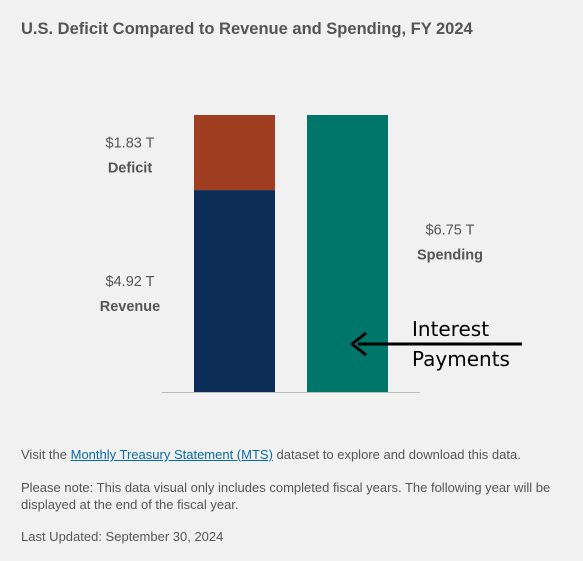 This screenshot has height=561, width=583. What do you see at coordinates (130, 307) in the screenshot?
I see `category-label-revenue: Revenue` at bounding box center [130, 307].